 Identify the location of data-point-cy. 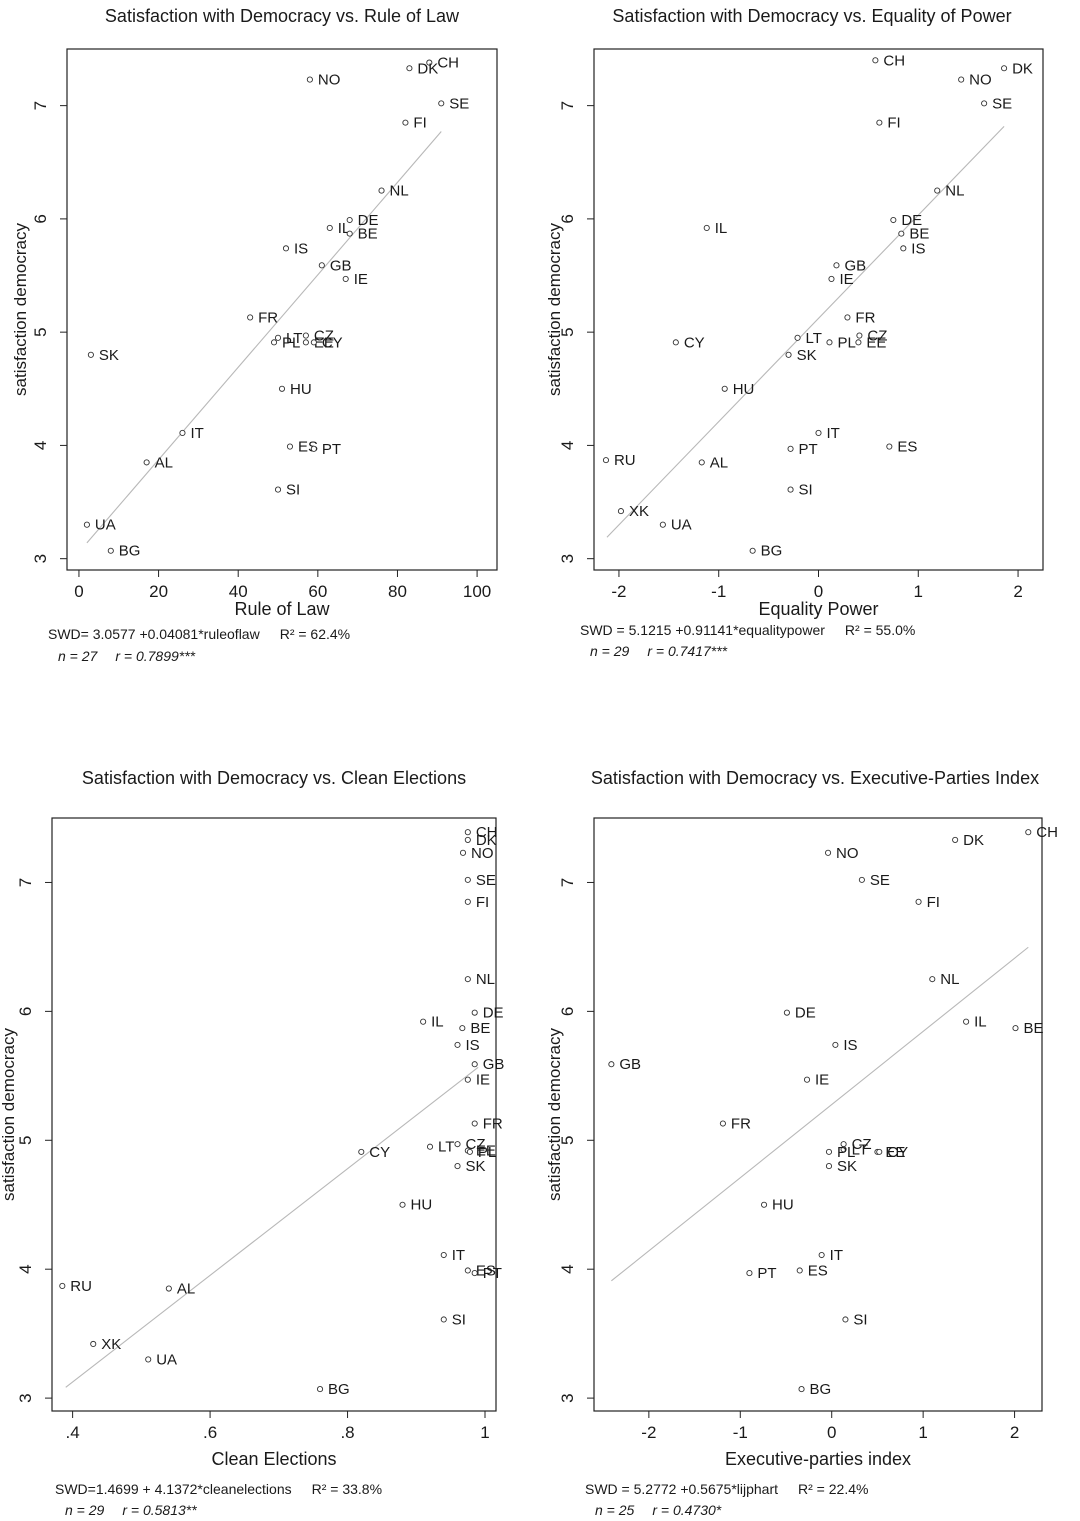
(675, 342).